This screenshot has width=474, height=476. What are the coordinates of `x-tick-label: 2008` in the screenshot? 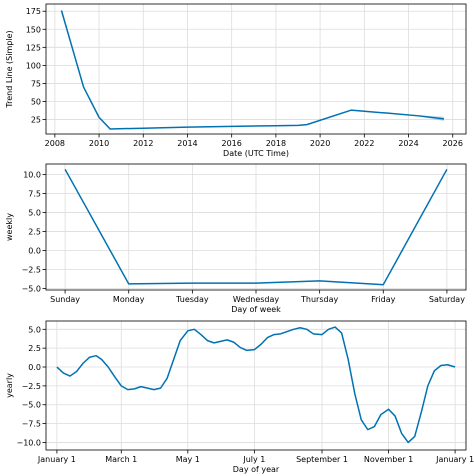 It's located at (55, 143).